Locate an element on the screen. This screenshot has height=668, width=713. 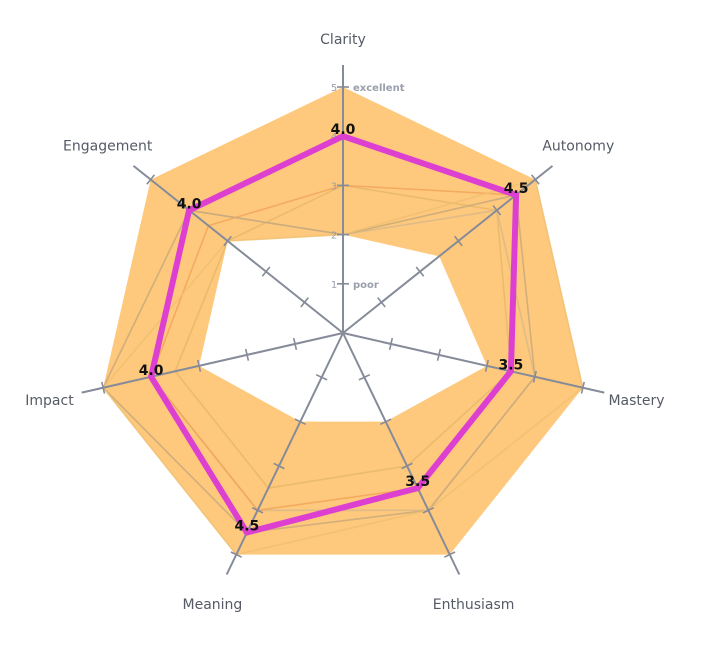
tick-annotation: poor is located at coordinates (366, 285).